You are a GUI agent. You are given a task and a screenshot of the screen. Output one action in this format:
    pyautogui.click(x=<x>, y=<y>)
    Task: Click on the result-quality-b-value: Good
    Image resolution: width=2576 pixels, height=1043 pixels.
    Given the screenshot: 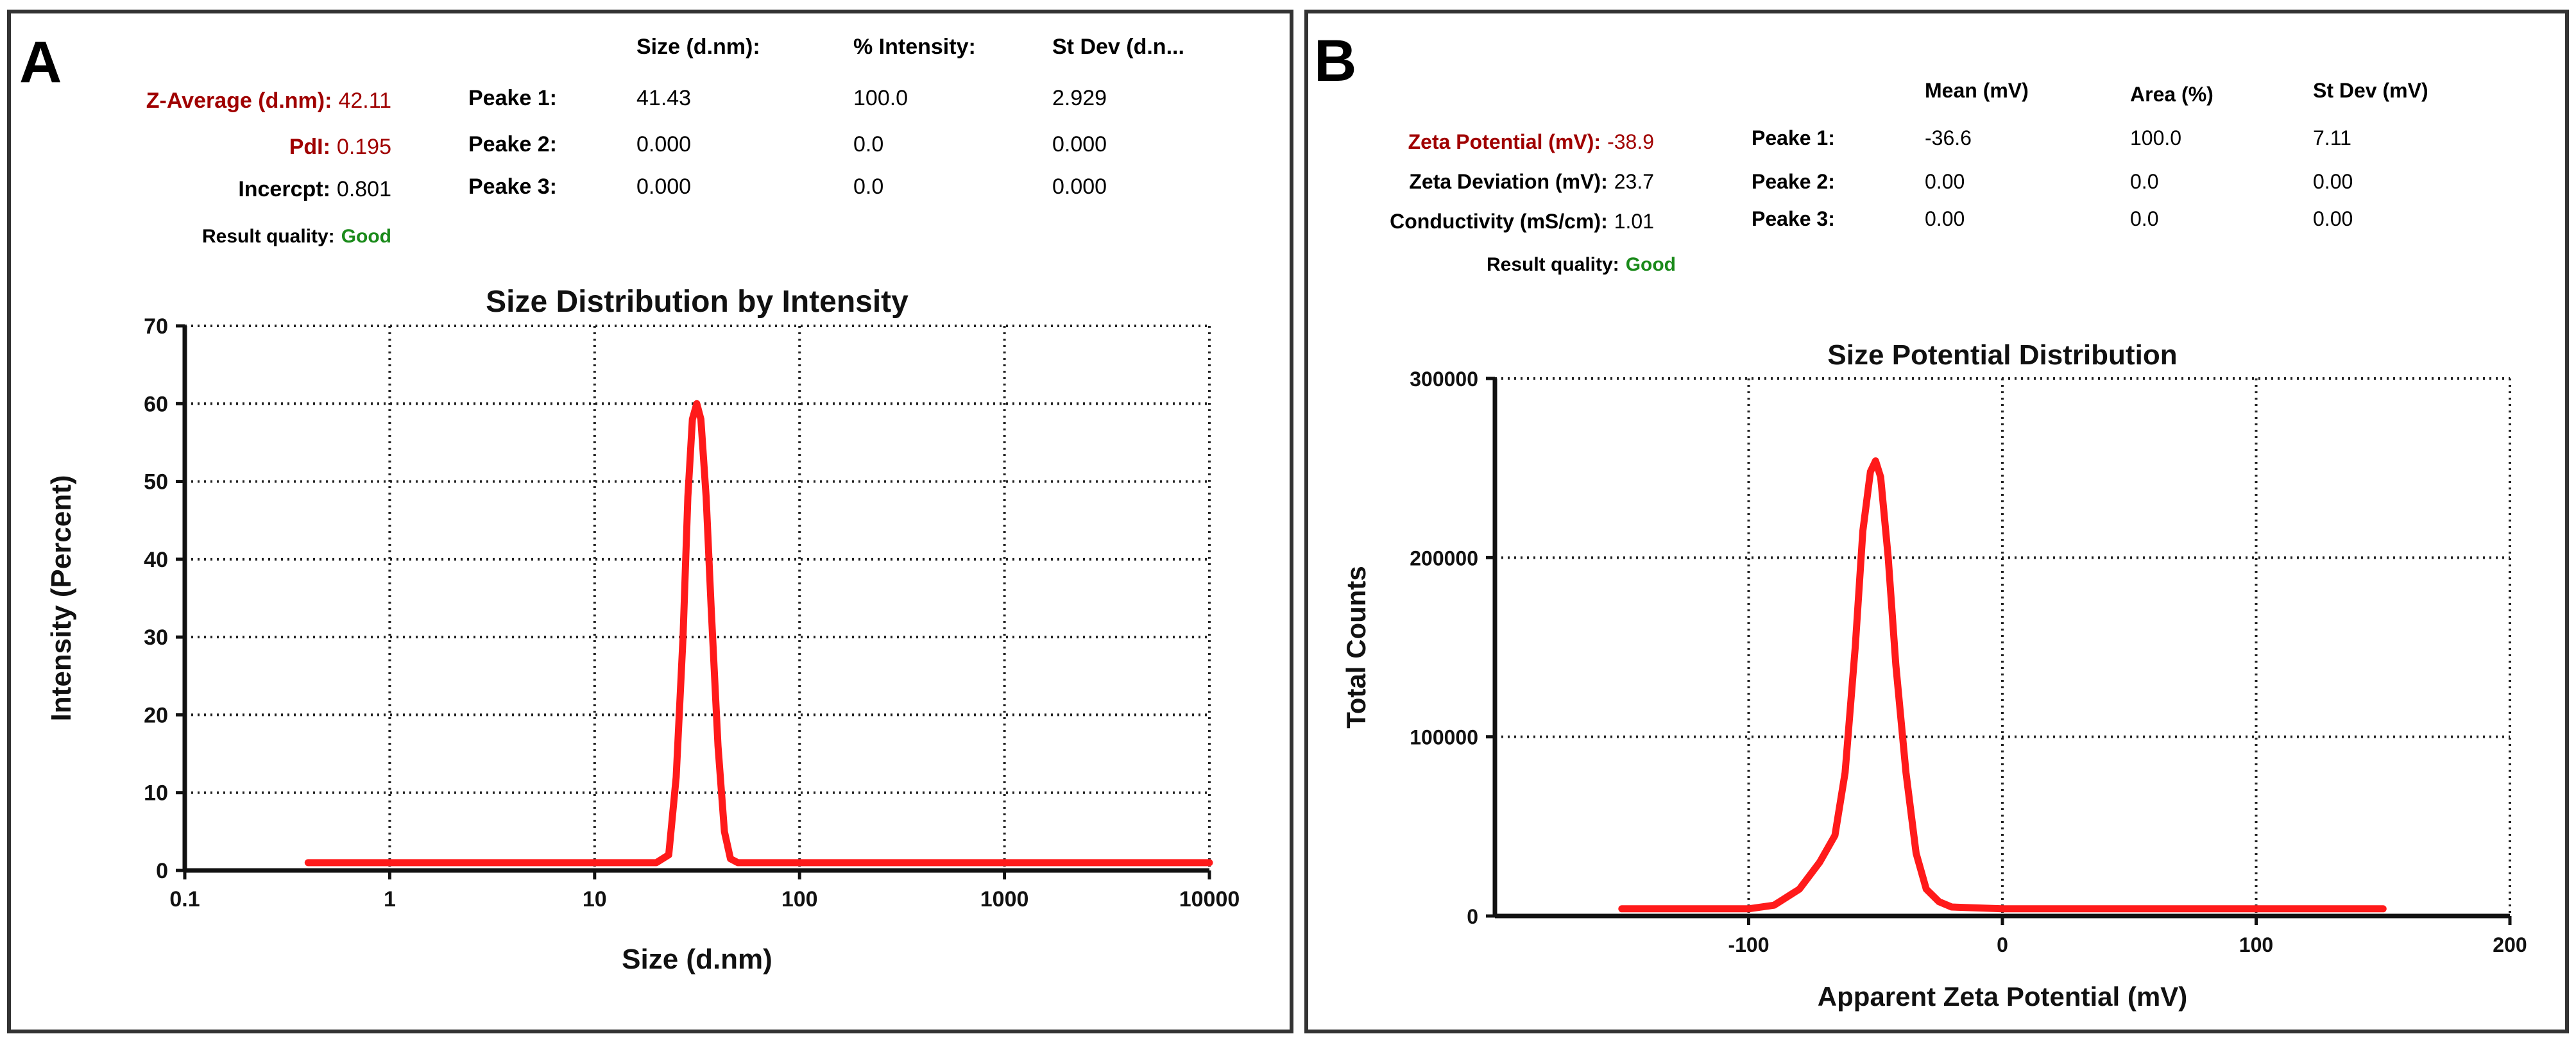 What is the action you would take?
    pyautogui.click(x=1651, y=264)
    